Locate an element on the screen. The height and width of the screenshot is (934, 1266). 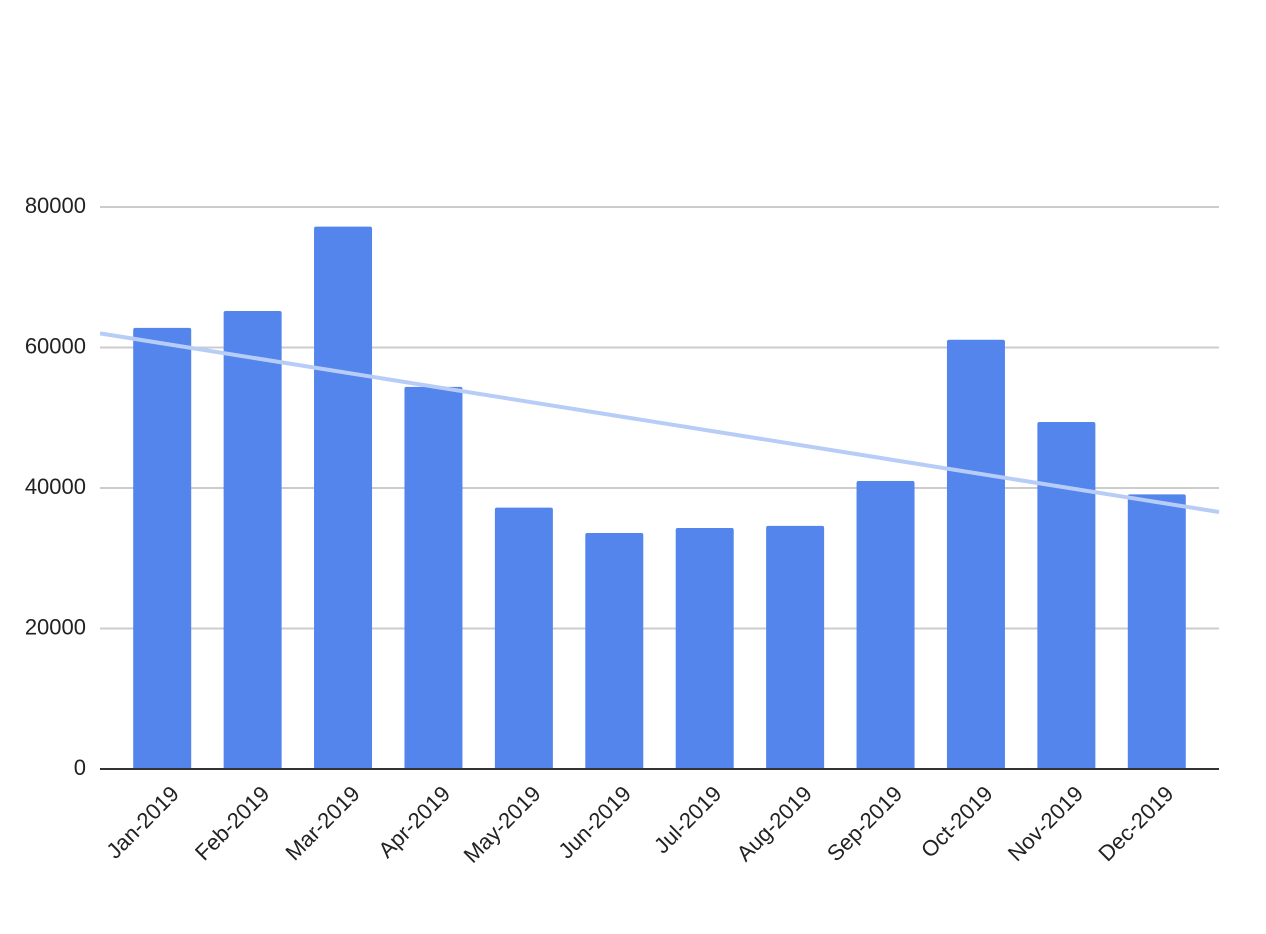
x-tick-label: Jul-2019 is located at coordinates (687, 819).